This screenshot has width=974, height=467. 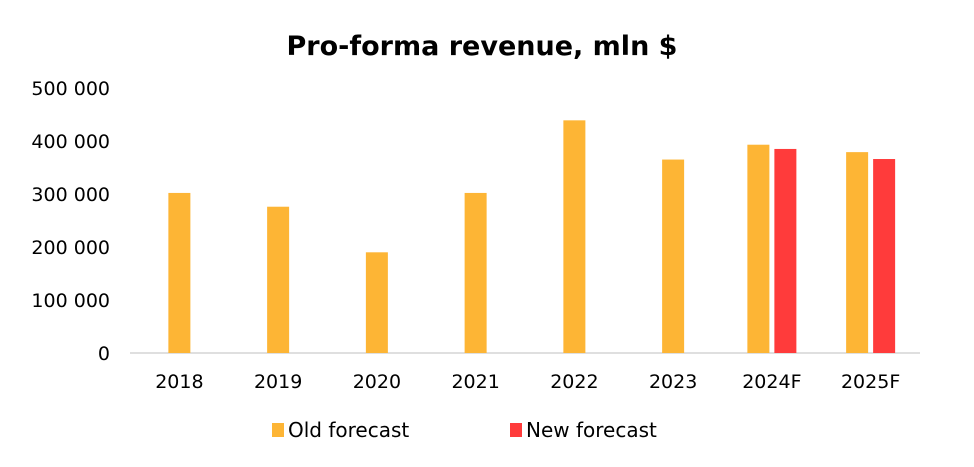 I want to click on bar-old-forecast-2022, so click(x=574, y=236).